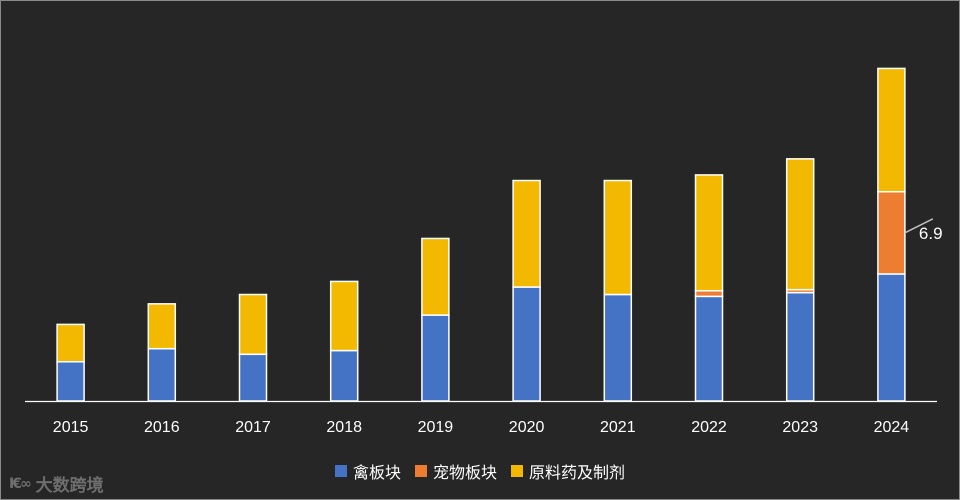 The height and width of the screenshot is (500, 960). Describe the element at coordinates (420, 471) in the screenshot. I see `legend-swatch-pet` at that location.